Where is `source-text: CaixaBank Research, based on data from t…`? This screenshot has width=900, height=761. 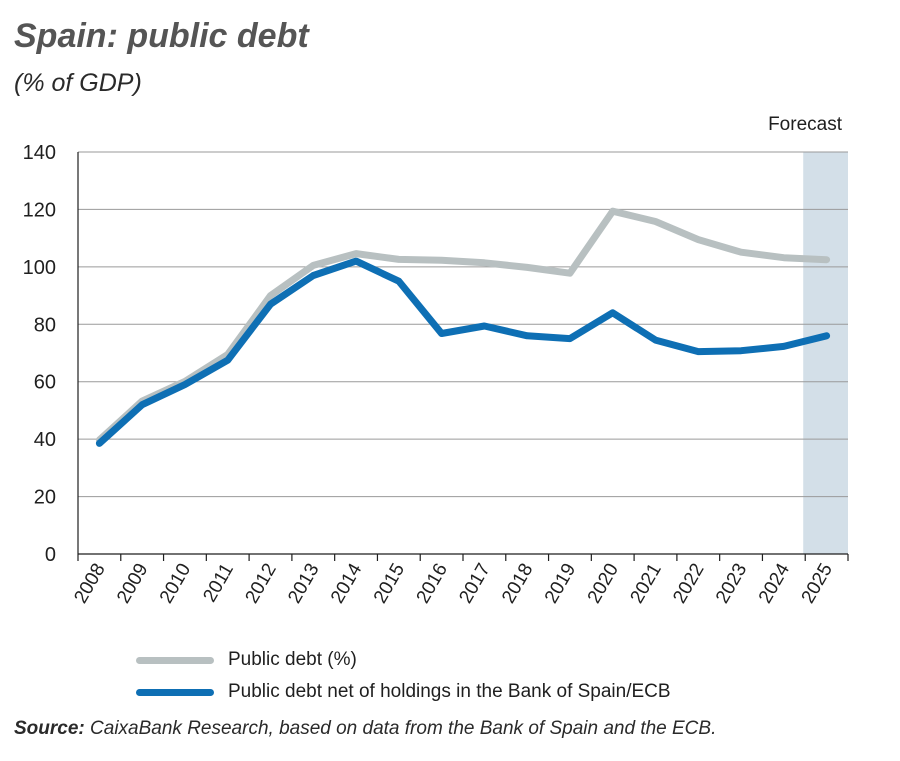
source-text: CaixaBank Research, based on data from t… is located at coordinates (400, 728).